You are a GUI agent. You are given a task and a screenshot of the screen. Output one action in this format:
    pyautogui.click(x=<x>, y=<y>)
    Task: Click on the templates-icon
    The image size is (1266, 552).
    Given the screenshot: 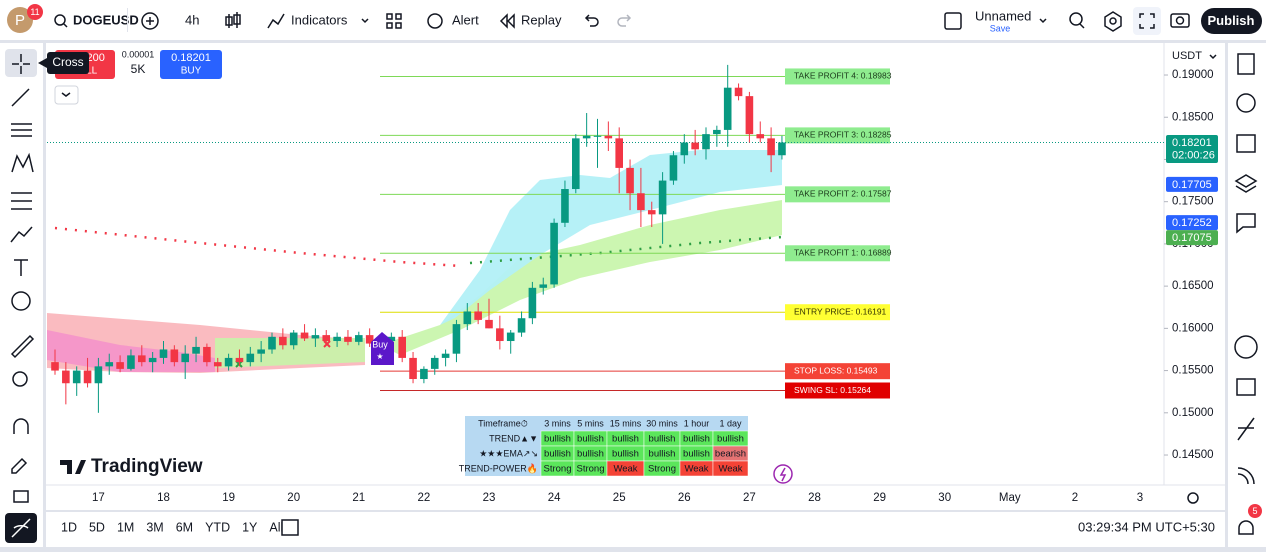 What is the action you would take?
    pyautogui.click(x=394, y=21)
    